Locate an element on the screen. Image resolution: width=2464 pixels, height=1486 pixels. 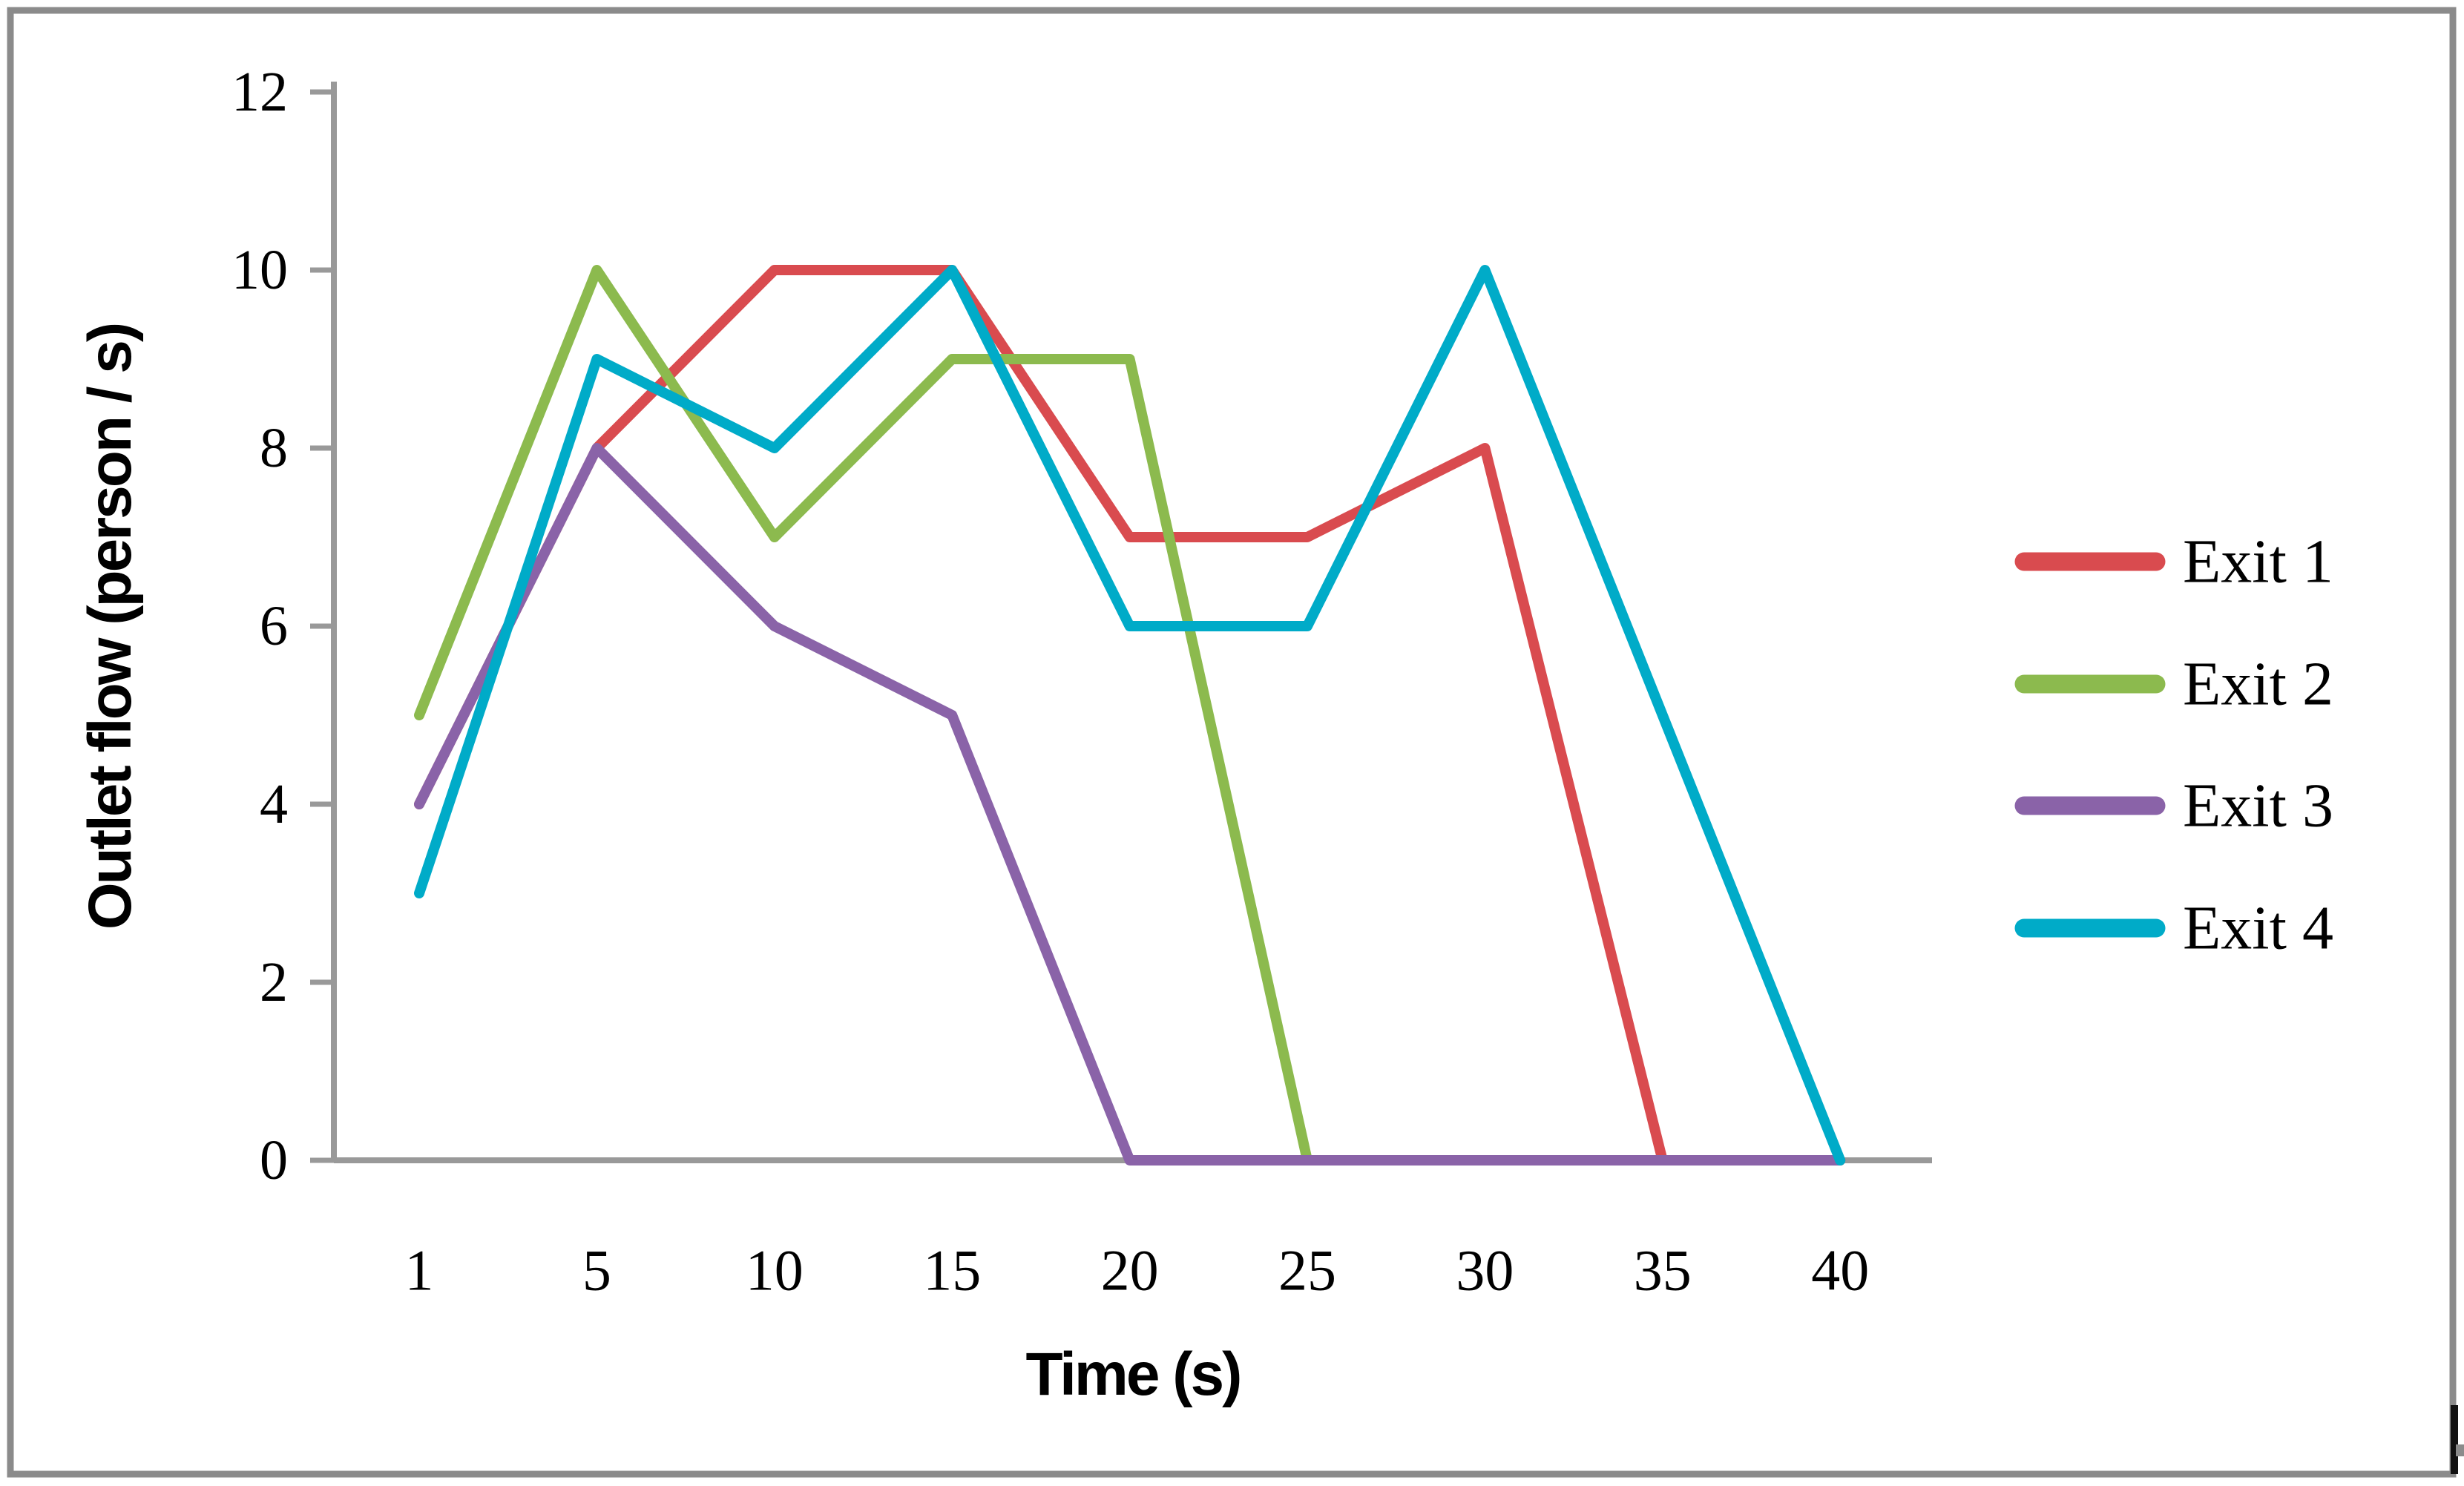
x-tick-label: 25 is located at coordinates (1307, 1271).